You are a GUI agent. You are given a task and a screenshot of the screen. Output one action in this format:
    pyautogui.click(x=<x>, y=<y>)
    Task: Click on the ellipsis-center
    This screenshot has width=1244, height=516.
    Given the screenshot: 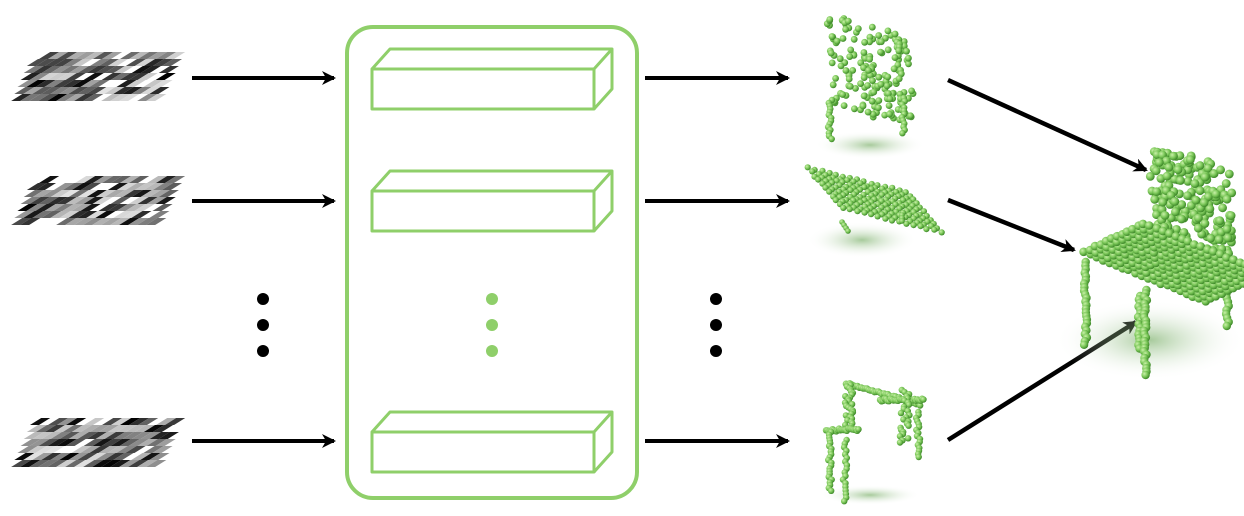 What is the action you would take?
    pyautogui.click(x=492, y=325)
    